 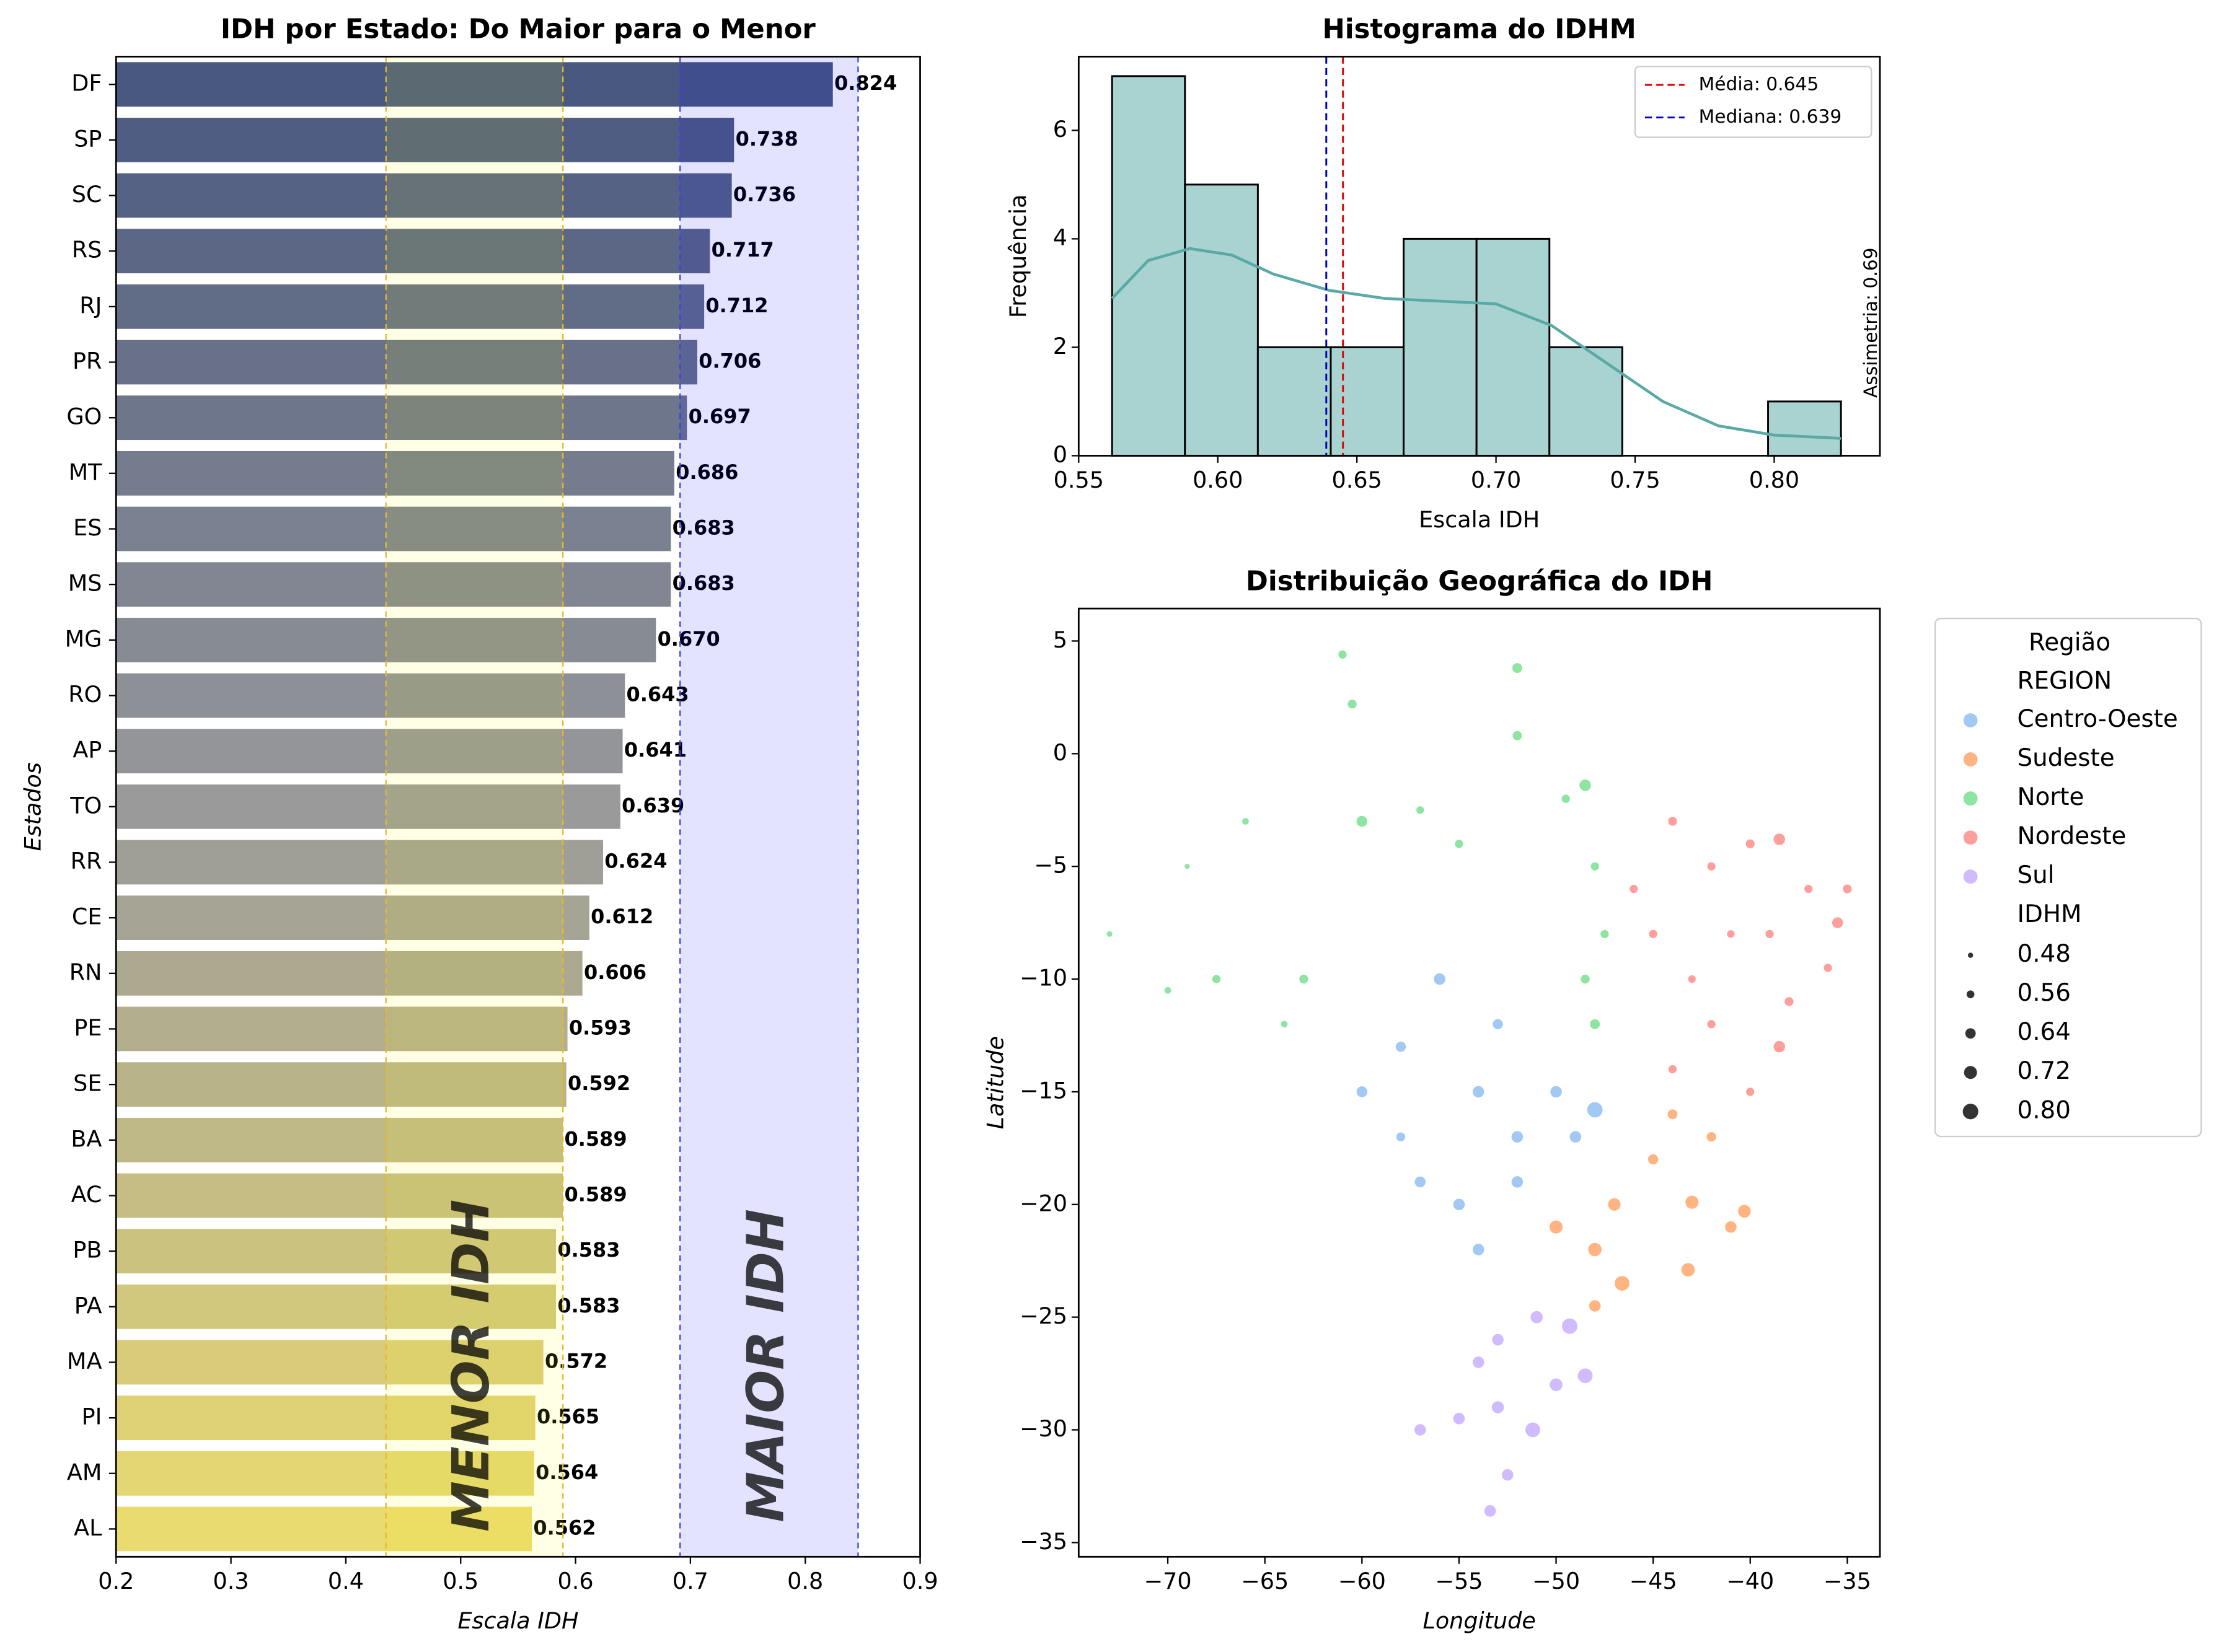 I want to click on category-label: MA, so click(x=84, y=1361).